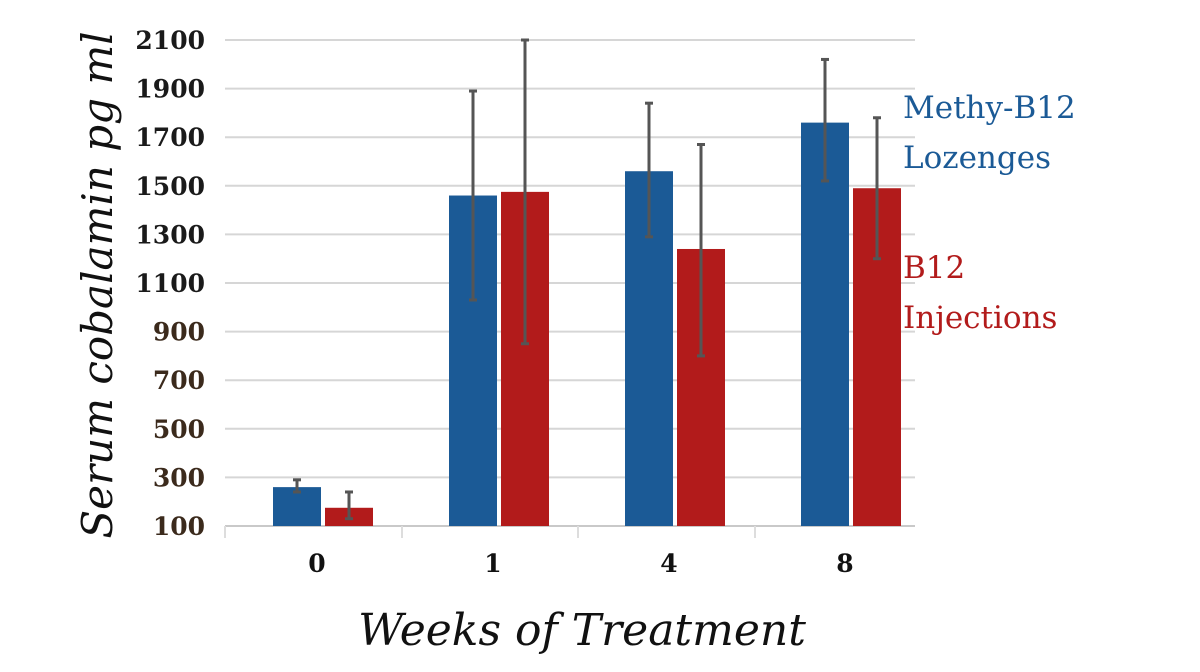 This screenshot has width=1200, height=672. I want to click on y-tick-label: 900, so click(179, 332).